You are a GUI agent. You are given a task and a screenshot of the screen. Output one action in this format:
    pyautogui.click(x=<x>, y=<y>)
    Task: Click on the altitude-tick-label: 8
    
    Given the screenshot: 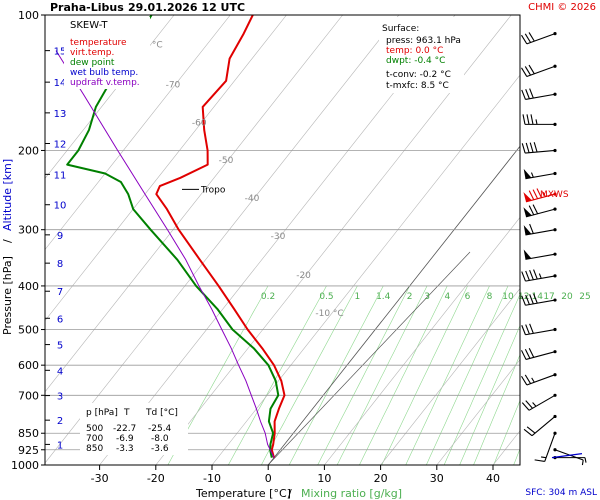 What is the action you would take?
    pyautogui.click(x=60, y=264)
    